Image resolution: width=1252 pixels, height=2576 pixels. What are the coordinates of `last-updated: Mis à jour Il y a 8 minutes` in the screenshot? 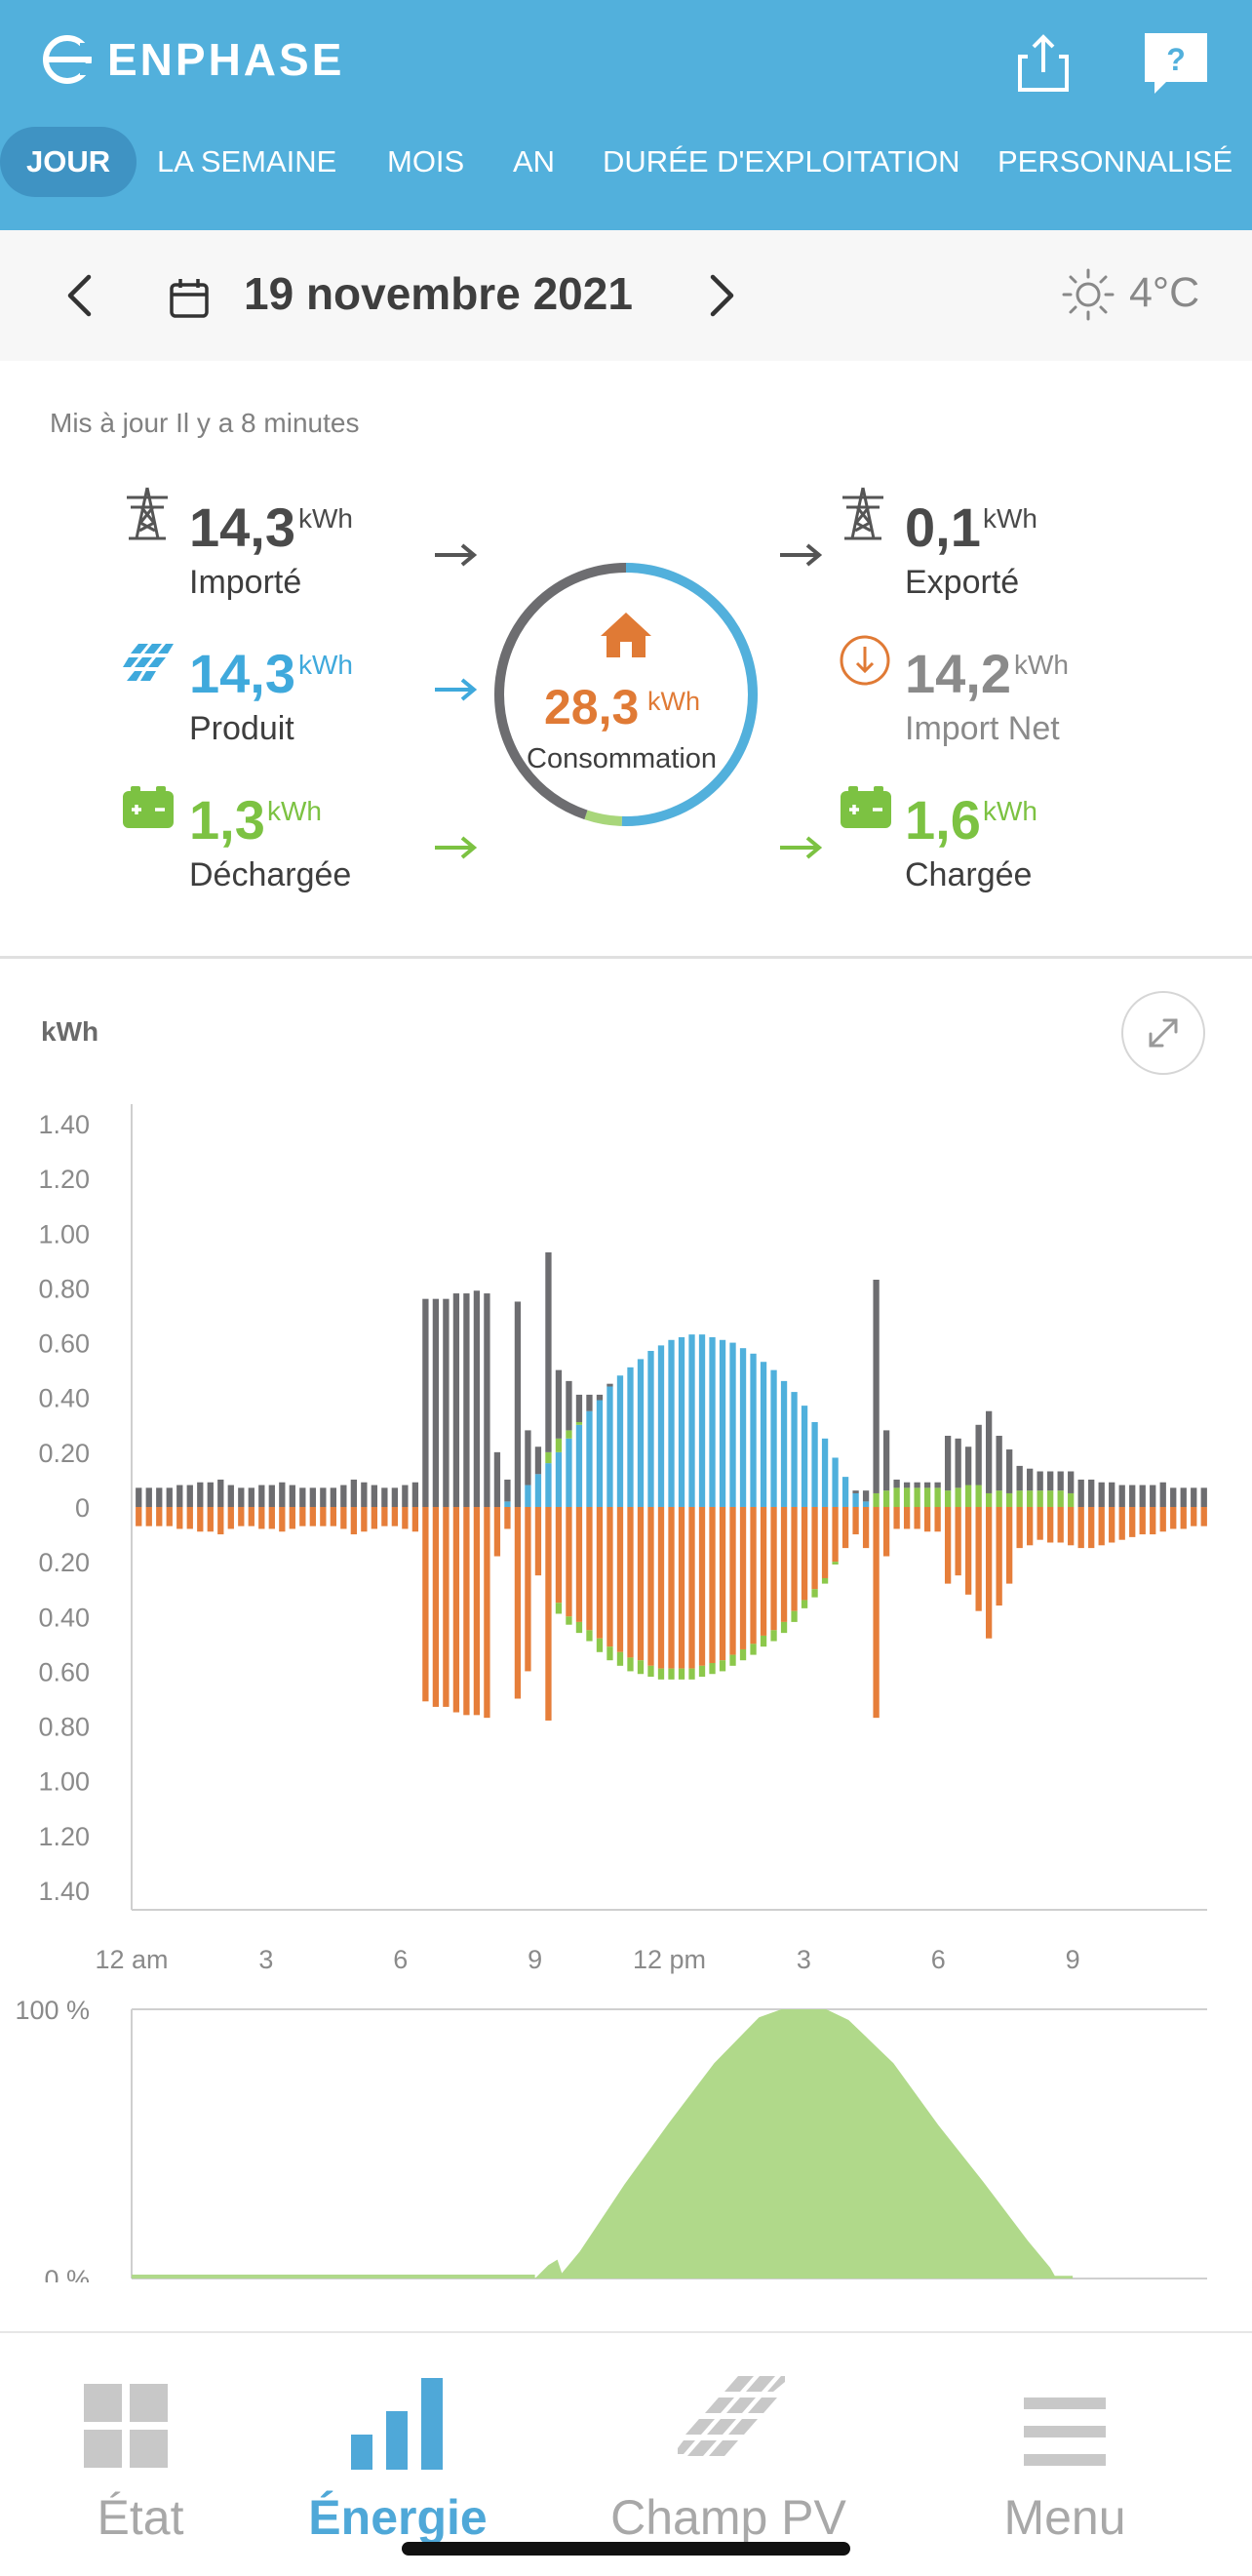 It's located at (205, 423).